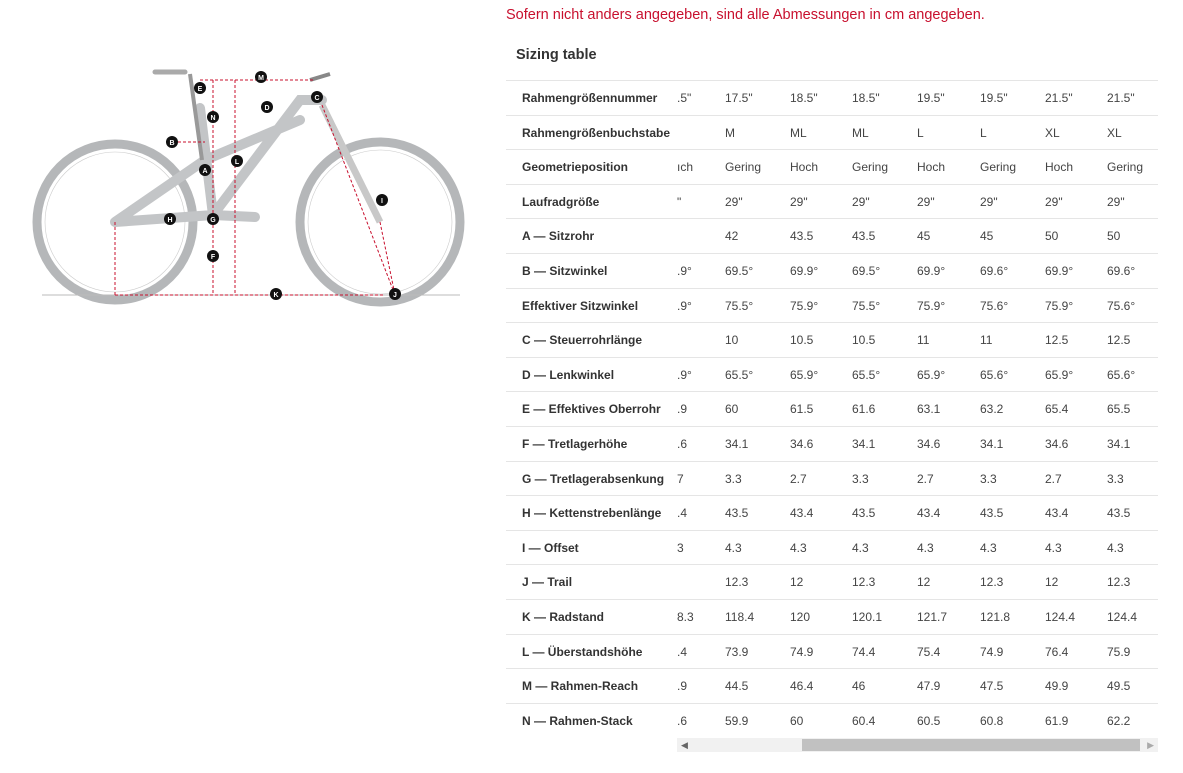 The height and width of the screenshot is (773, 1183). Describe the element at coordinates (797, 720) in the screenshot. I see `table-cell: 60` at that location.